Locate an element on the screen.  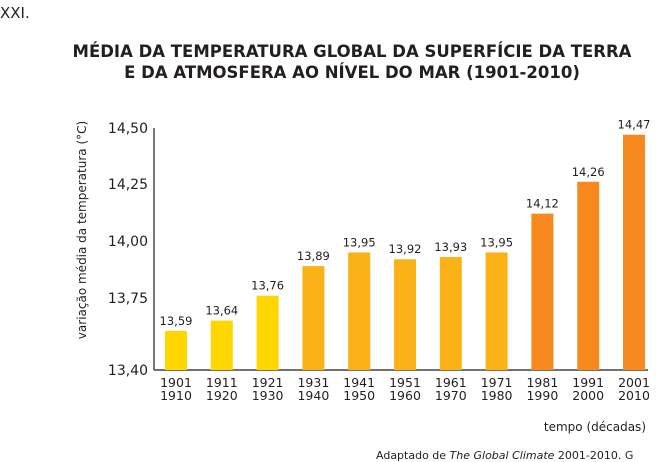
x-tick-label-end: 1950 is located at coordinates (359, 395).